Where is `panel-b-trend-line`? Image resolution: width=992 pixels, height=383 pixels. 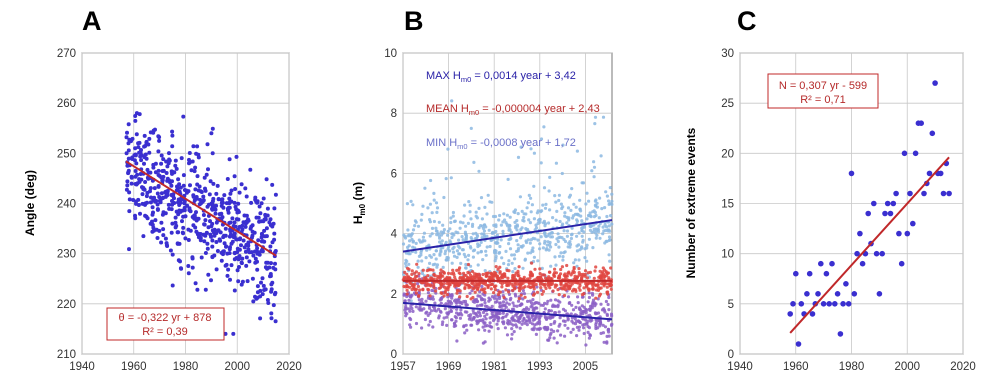 panel-b-trend-line is located at coordinates (507, 311).